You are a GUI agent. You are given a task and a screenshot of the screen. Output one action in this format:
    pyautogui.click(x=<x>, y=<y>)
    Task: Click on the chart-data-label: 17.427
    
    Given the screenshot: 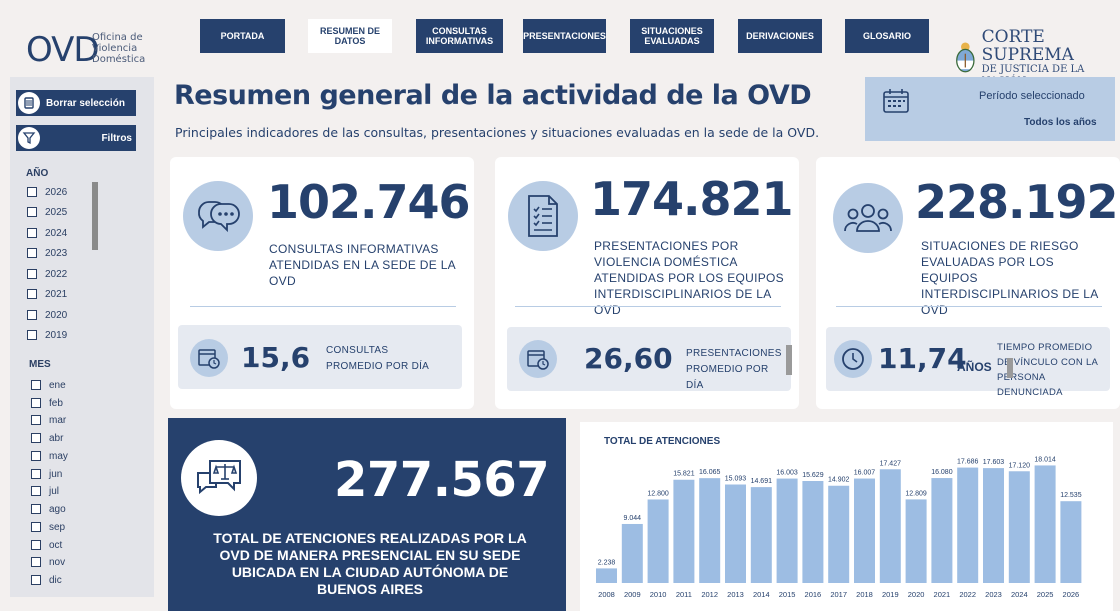 What is the action you would take?
    pyautogui.click(x=891, y=463)
    